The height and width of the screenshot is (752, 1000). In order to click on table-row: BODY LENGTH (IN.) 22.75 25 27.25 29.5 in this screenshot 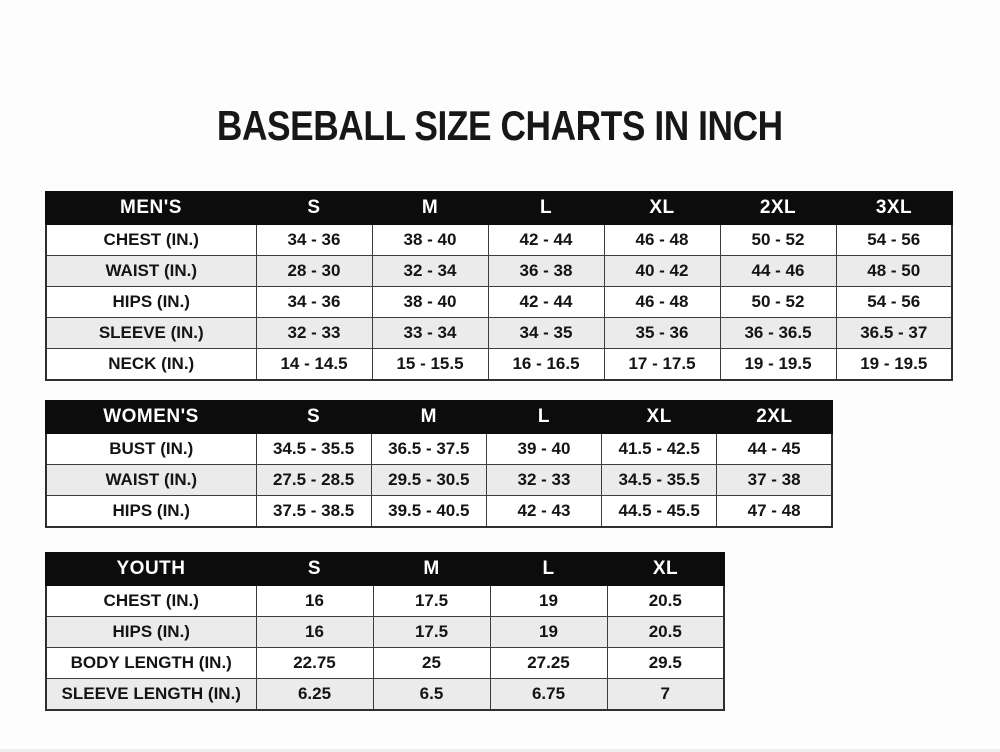, I will do `click(385, 663)`.